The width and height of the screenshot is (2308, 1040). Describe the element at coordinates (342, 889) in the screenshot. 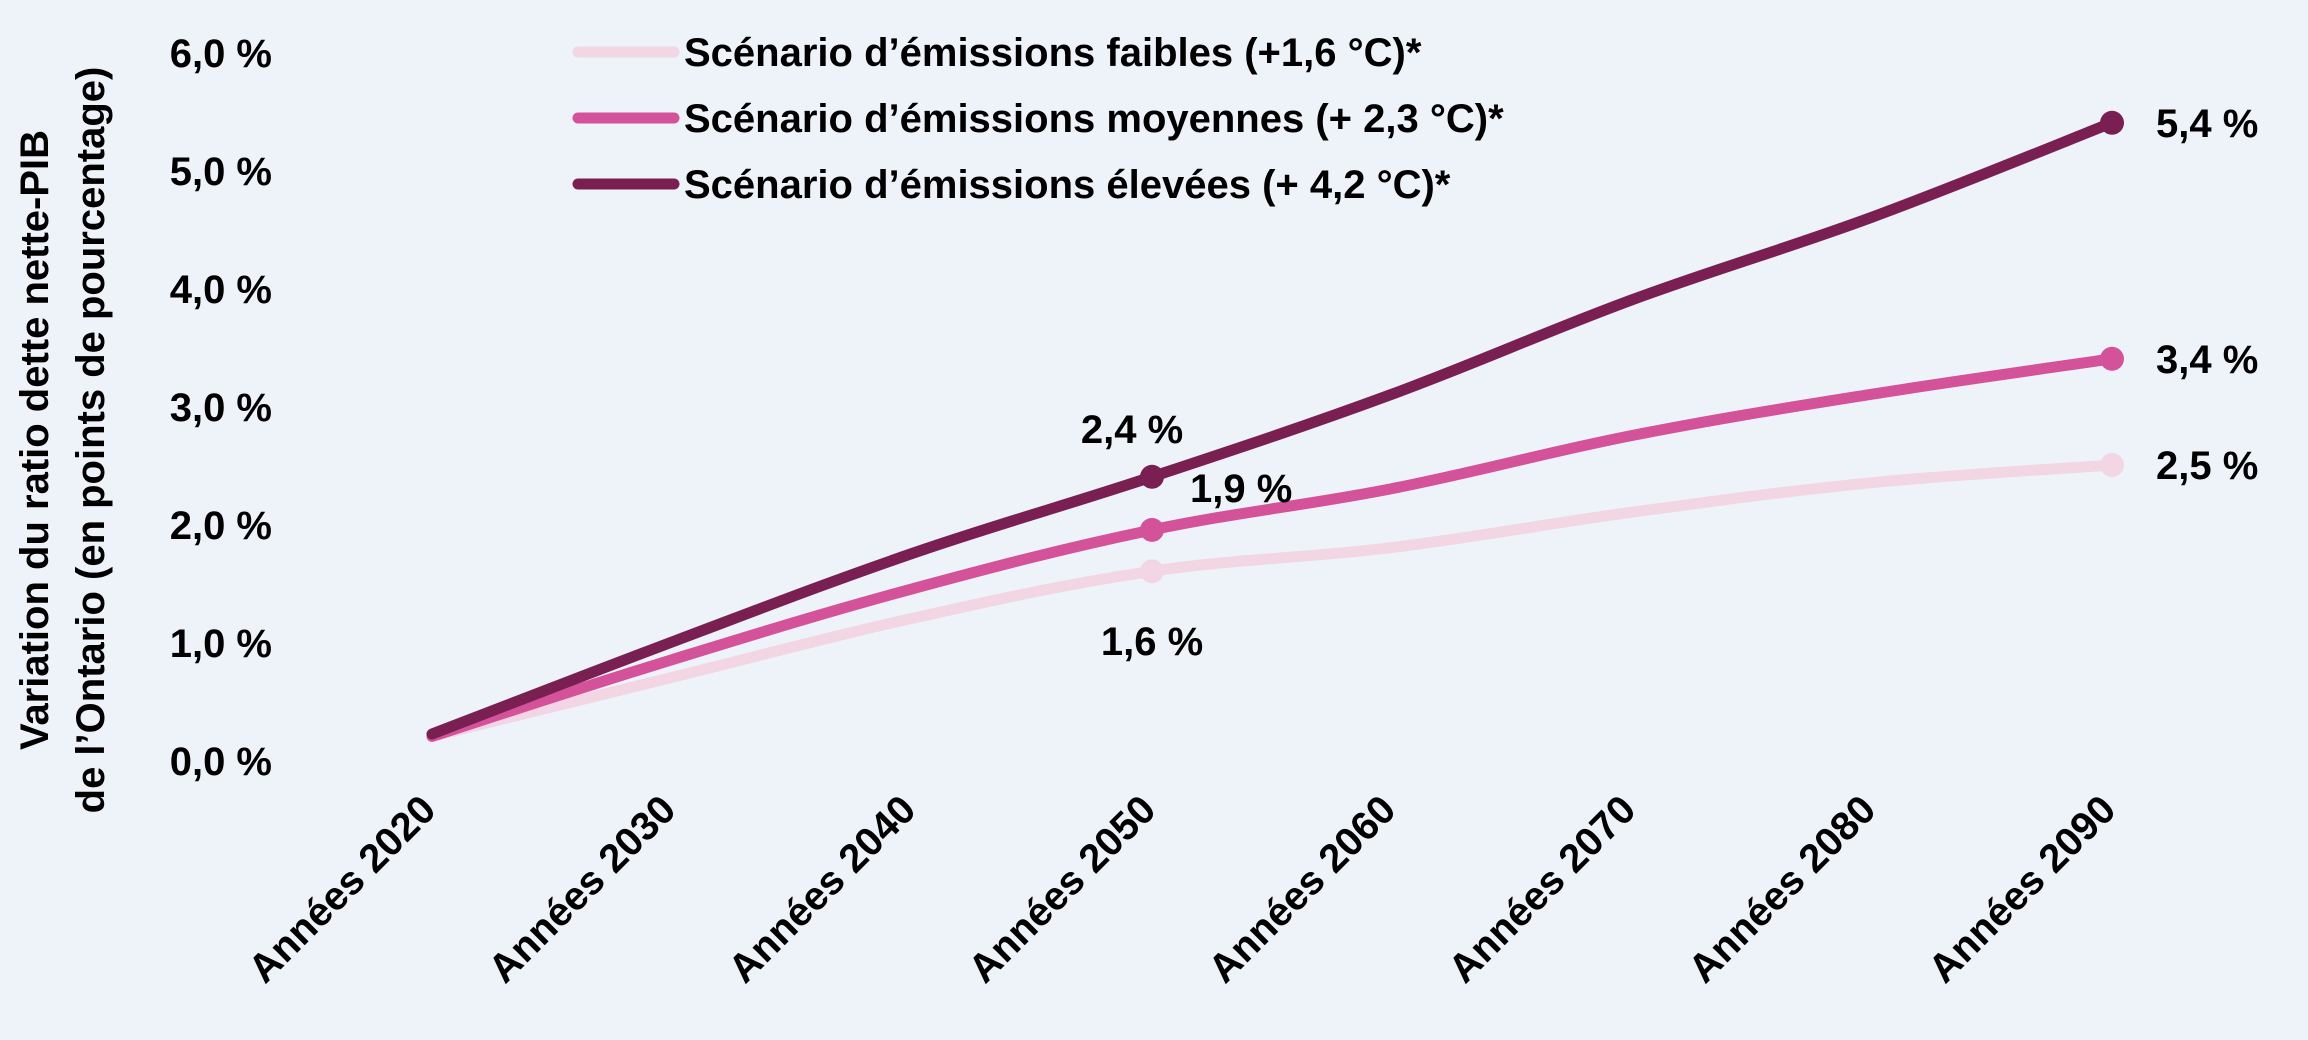

I see `x-tick-label: Années 2020` at that location.